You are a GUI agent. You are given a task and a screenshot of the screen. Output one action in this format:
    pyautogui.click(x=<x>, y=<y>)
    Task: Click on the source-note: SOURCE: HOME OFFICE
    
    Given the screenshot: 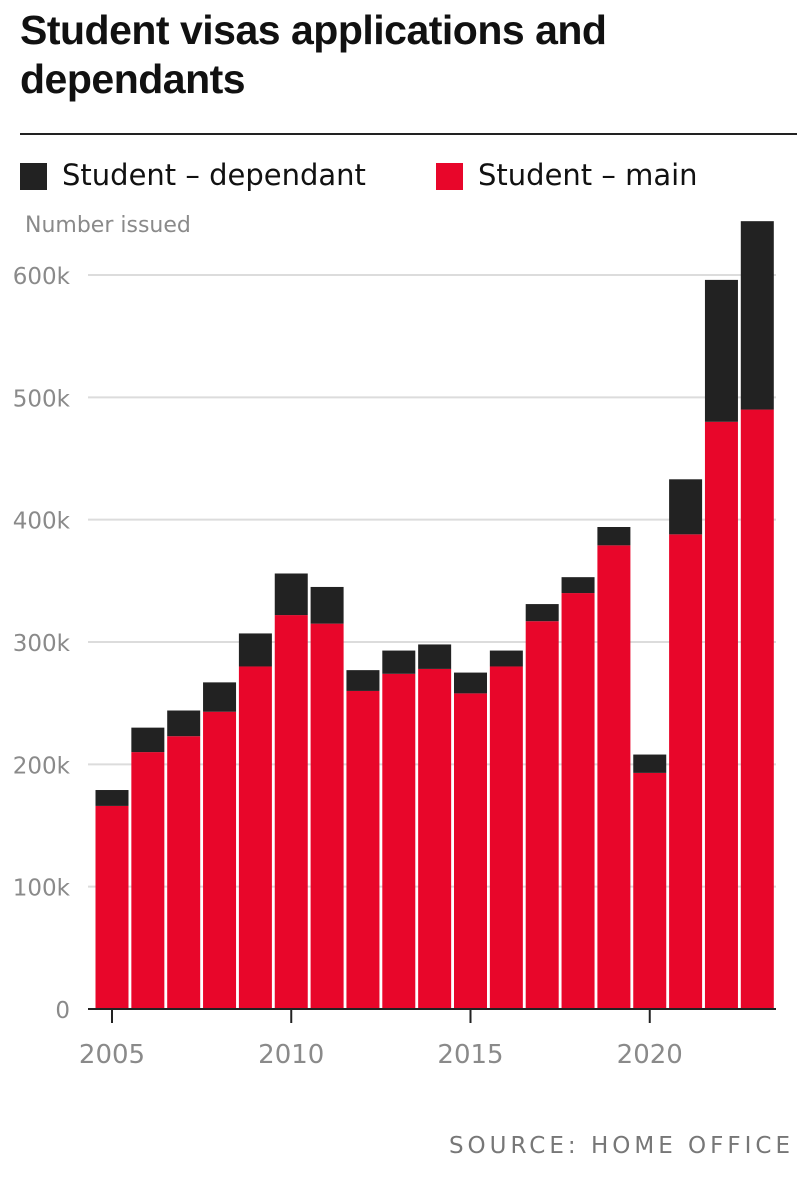 What is the action you would take?
    pyautogui.click(x=621, y=1146)
    